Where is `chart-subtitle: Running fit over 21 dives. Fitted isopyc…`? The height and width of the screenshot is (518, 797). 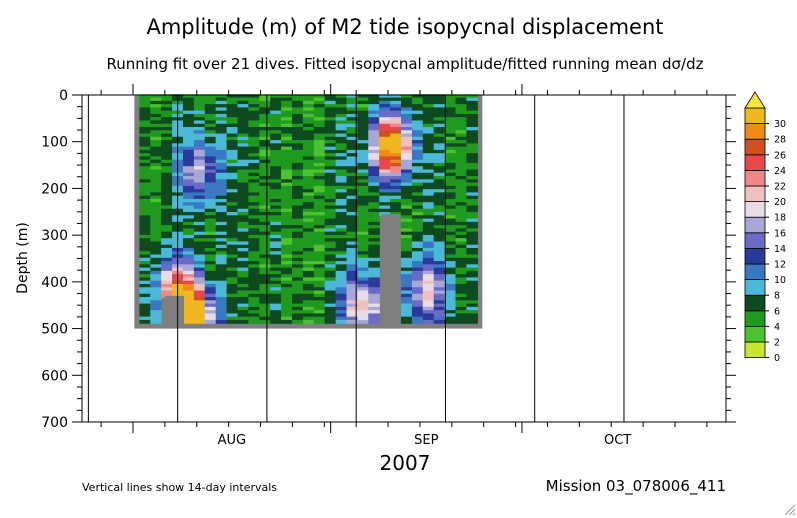
chart-subtitle: Running fit over 21 dives. Fitted isopyc… is located at coordinates (405, 64).